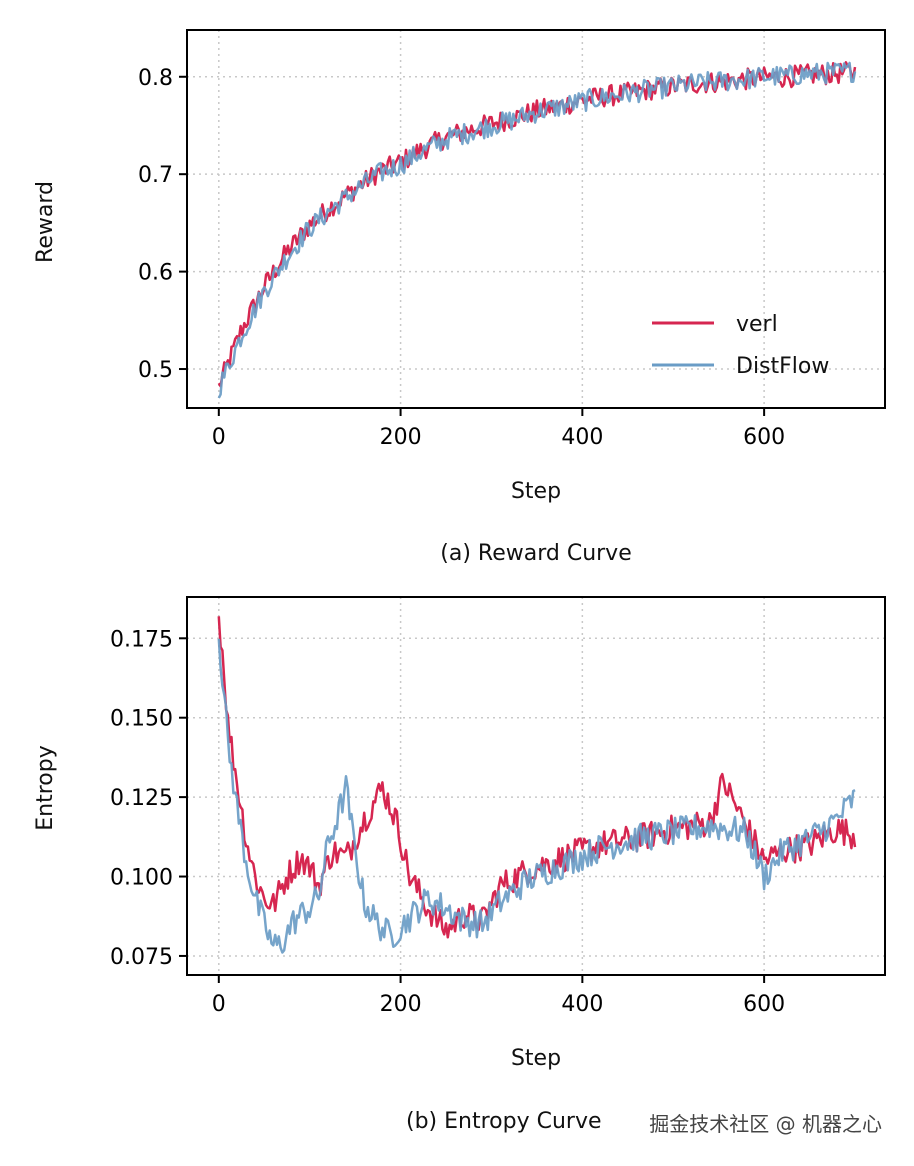 This screenshot has width=914, height=1166. I want to click on y-tick-label: 0.6, so click(155, 273).